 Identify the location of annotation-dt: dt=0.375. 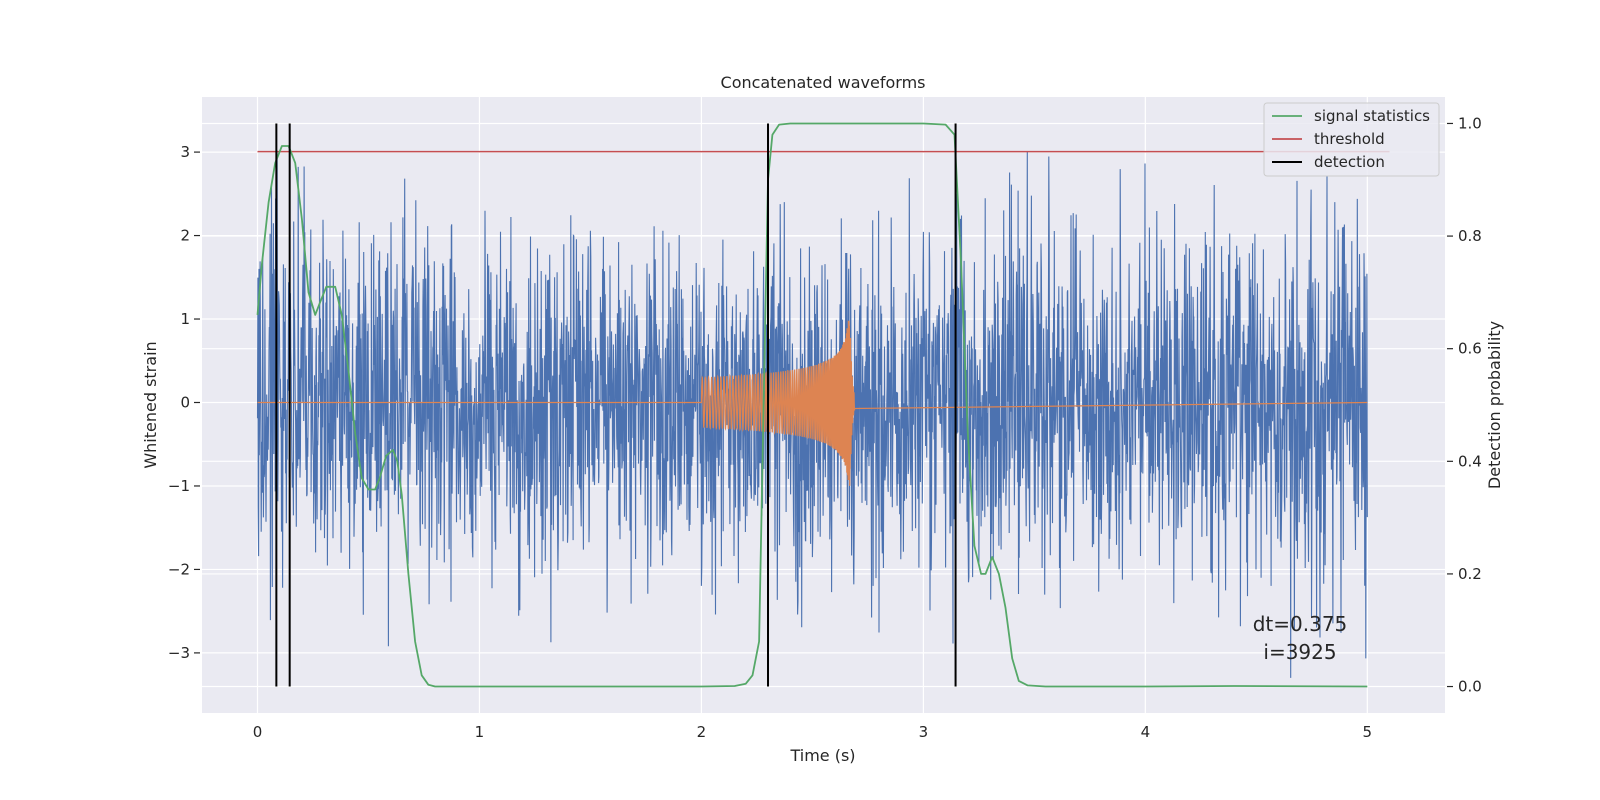
(1300, 624).